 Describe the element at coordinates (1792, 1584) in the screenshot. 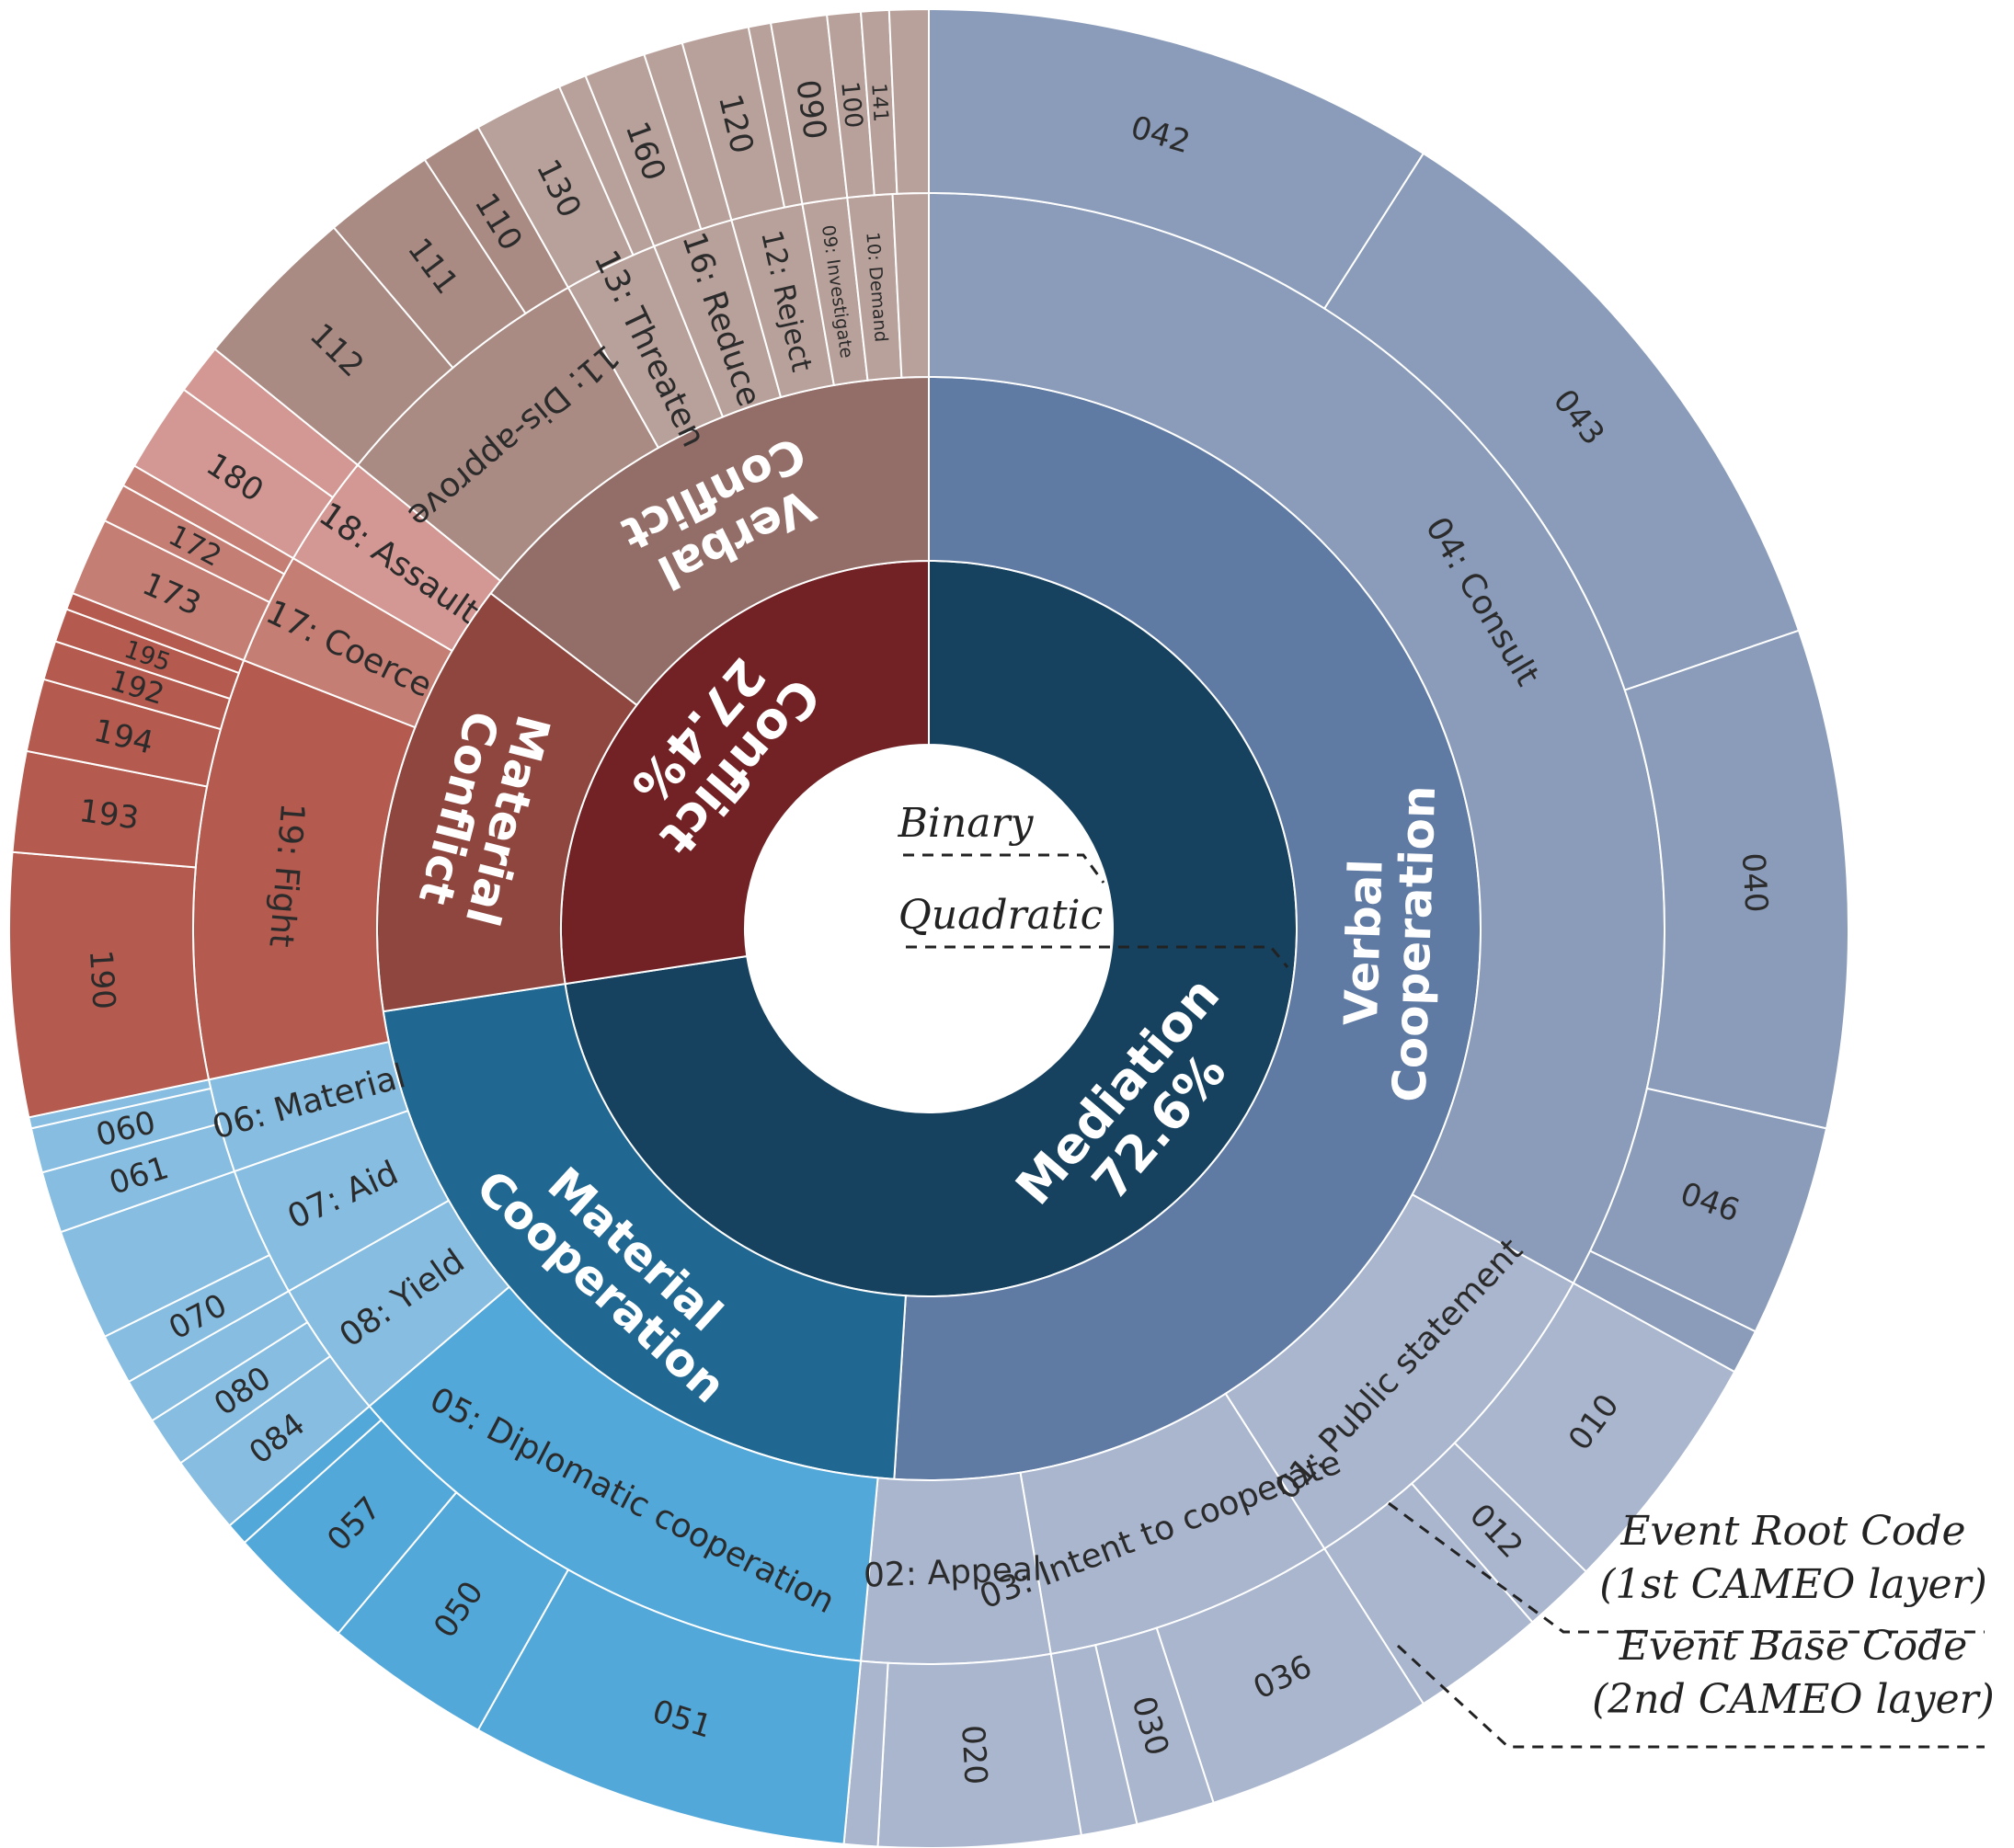

I see `root-code-level-sublabel: (1st CAMEO layer)` at that location.